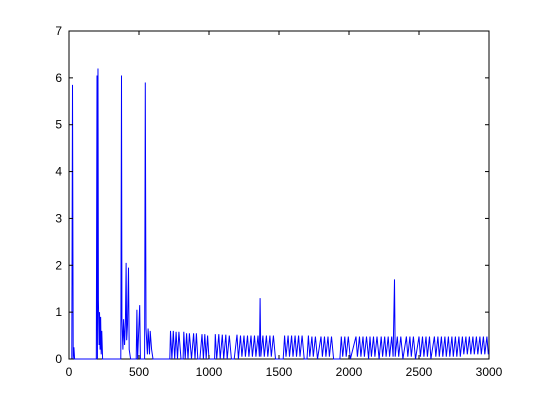 The height and width of the screenshot is (404, 540). I want to click on x-tick-label: 1500, so click(279, 372).